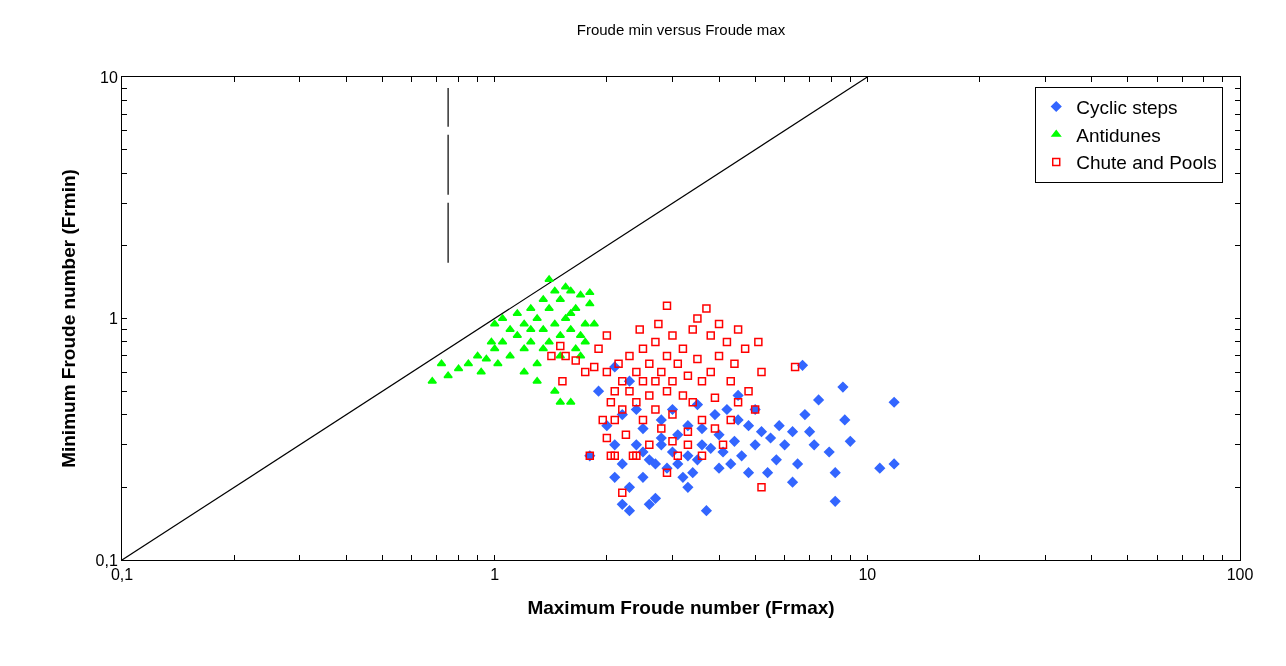 This screenshot has width=1286, height=666. I want to click on y-tick-label: 1, so click(113, 319).